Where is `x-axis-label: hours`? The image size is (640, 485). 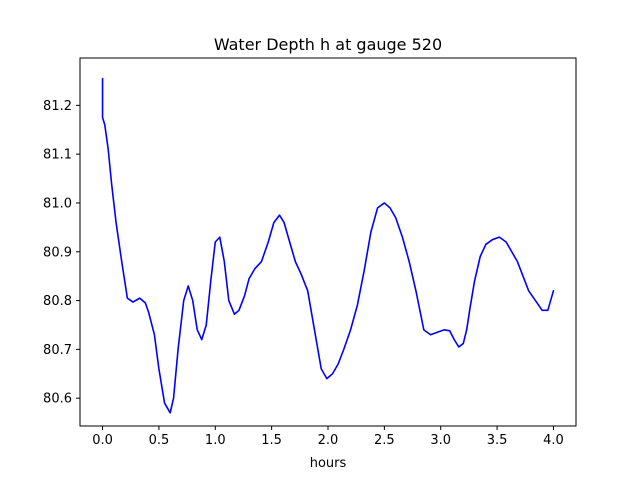 x-axis-label: hours is located at coordinates (328, 463).